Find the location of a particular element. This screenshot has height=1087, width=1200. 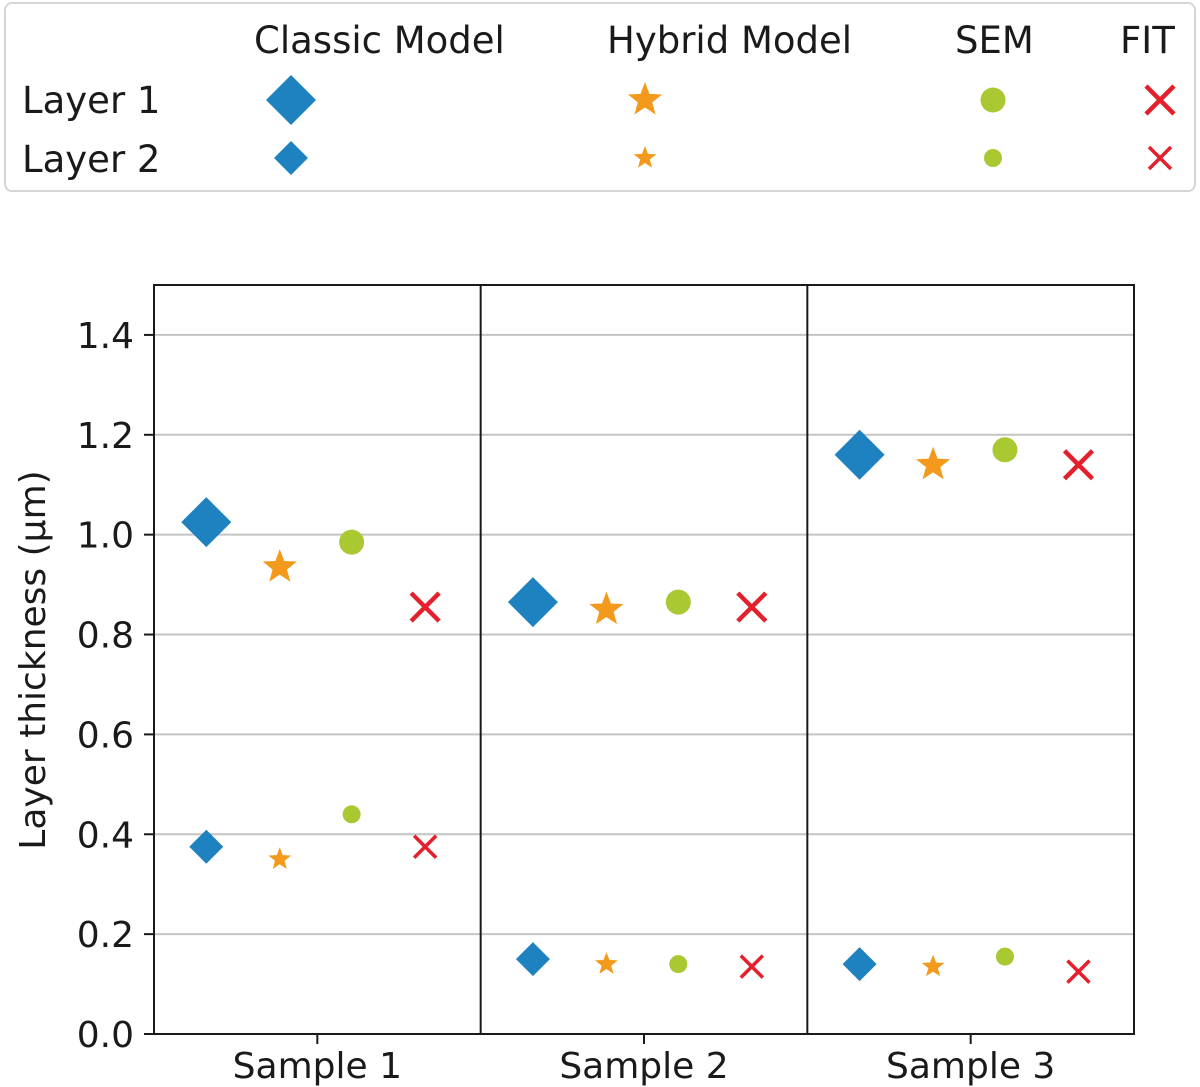

legend-marker-layer-1-fit is located at coordinates (1160, 100).